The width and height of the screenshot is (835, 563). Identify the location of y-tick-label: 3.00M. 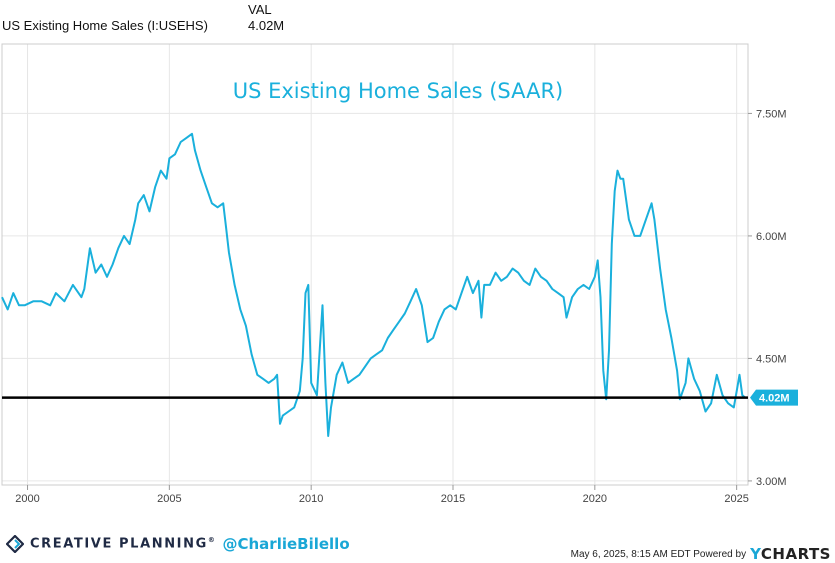
(771, 482).